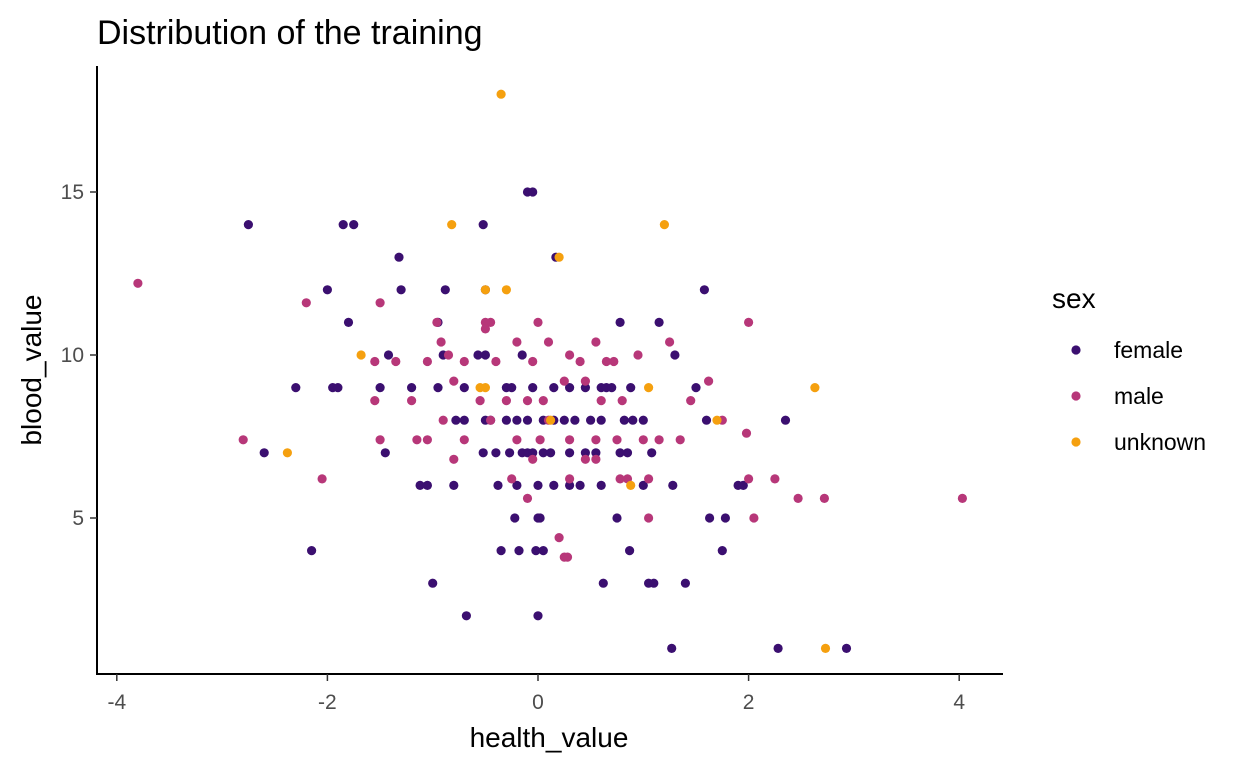 The image size is (1248, 768). Describe the element at coordinates (1074, 298) in the screenshot. I see `legend-title: sex` at that location.